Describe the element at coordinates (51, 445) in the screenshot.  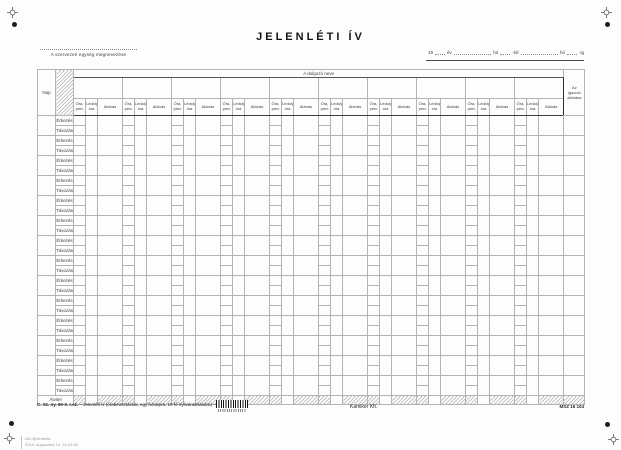
I see `print-job-timestamp: 2014. augusztus 14. 14:20:36` at that location.